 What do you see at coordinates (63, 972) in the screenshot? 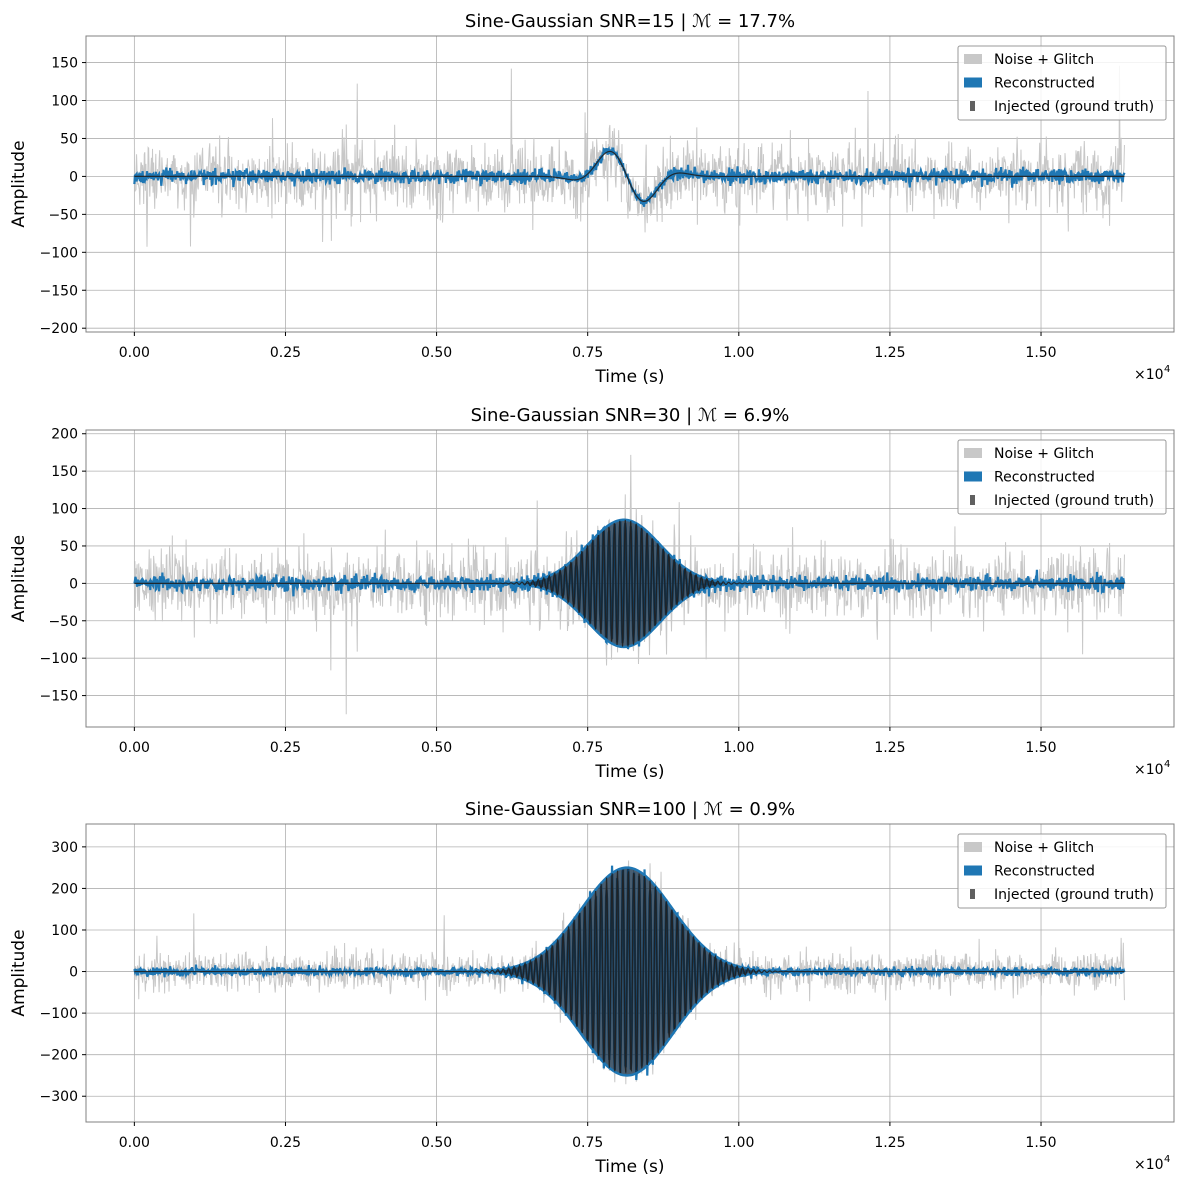
I see `y-ticks: −300 −200 −100 0 100 200 300` at bounding box center [63, 972].